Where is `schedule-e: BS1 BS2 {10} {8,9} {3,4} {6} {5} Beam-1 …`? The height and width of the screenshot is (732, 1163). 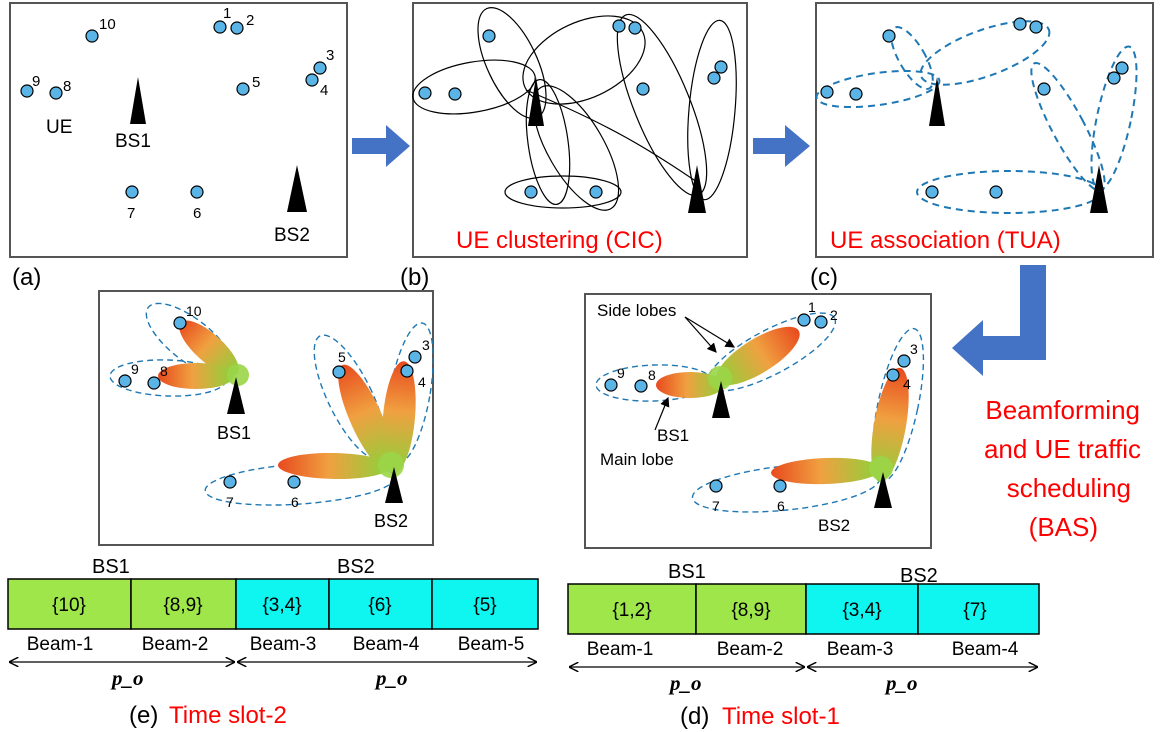
schedule-e: BS1 BS2 {10} {8,9} {3,4} {6} {5} Beam-1 … is located at coordinates (273, 642).